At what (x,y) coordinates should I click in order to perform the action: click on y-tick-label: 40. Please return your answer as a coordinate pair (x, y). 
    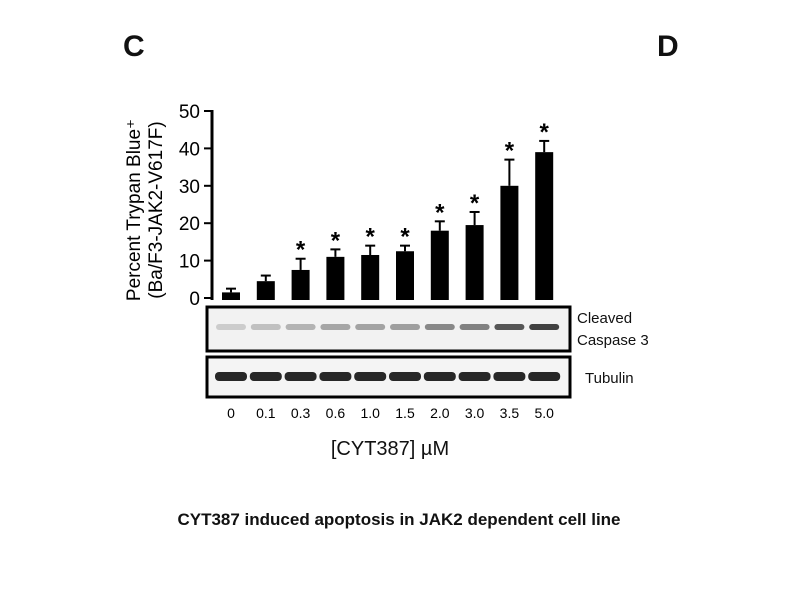
    Looking at the image, I should click on (189, 149).